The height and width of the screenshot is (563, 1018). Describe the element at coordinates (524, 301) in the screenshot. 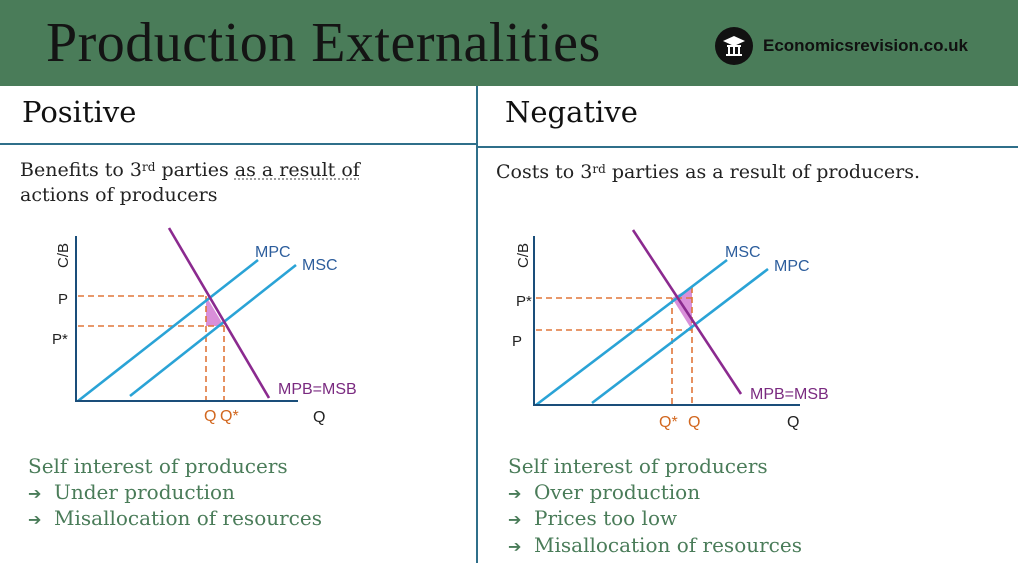

I see `negative-pstar-label: P*` at that location.